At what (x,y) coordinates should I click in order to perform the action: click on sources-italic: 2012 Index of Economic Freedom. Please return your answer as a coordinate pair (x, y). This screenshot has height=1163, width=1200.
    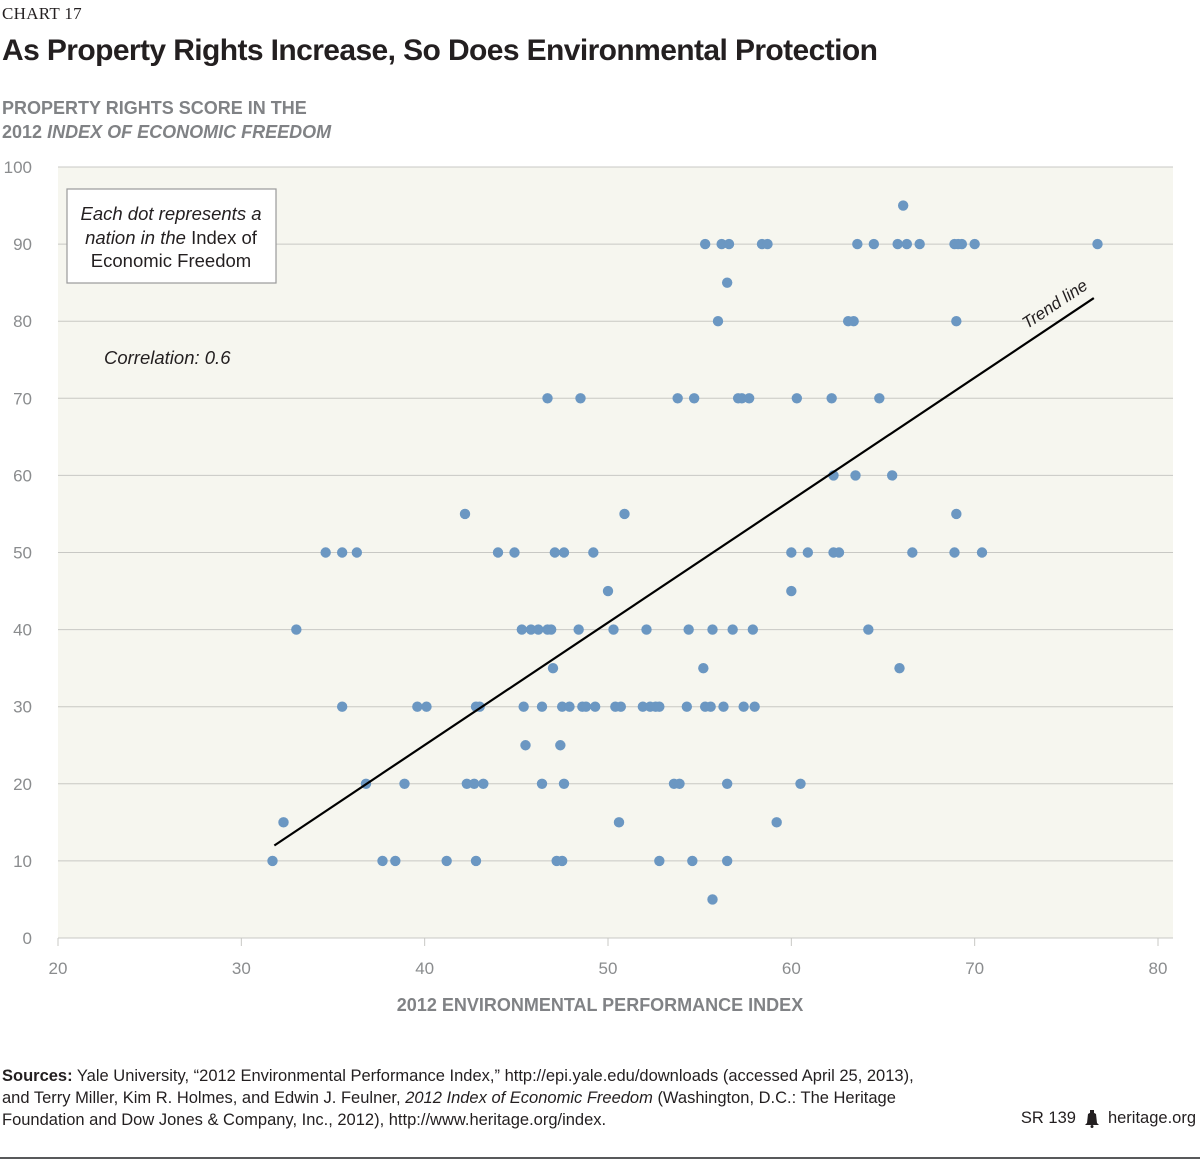
    Looking at the image, I should click on (529, 1098).